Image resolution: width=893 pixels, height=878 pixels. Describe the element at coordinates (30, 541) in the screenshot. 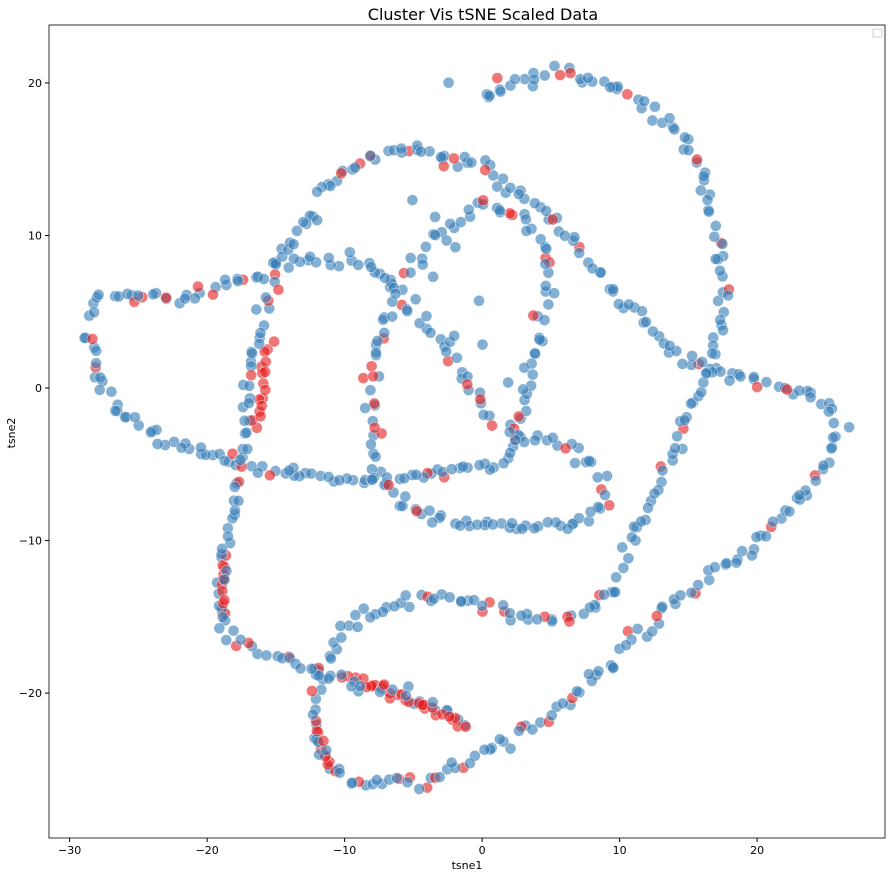

I see `y-tick-label: −10` at that location.